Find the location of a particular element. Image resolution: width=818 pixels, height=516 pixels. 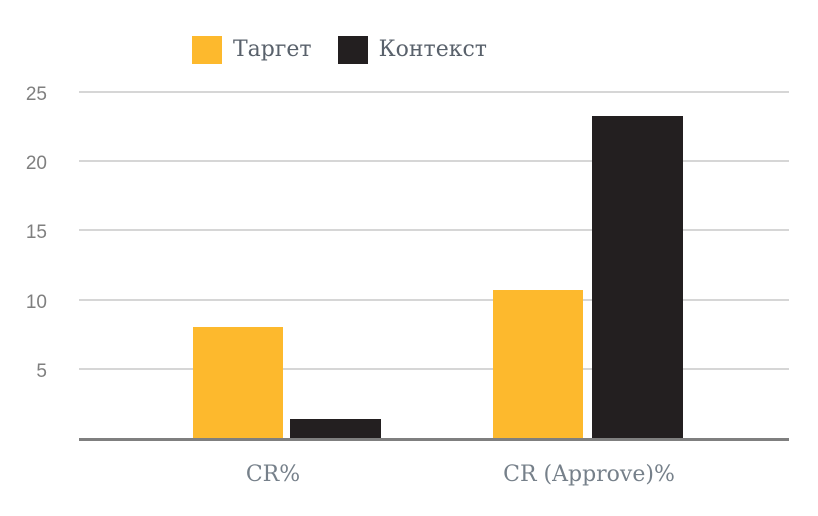

y-axis-tick-label: 15 is located at coordinates (36, 233).